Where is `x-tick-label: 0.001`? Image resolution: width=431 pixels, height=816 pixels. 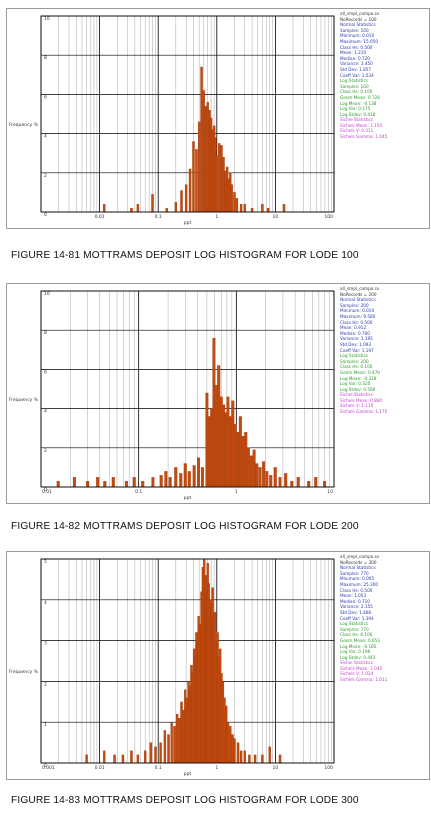 x-tick-label: 0.001 is located at coordinates (48, 768).